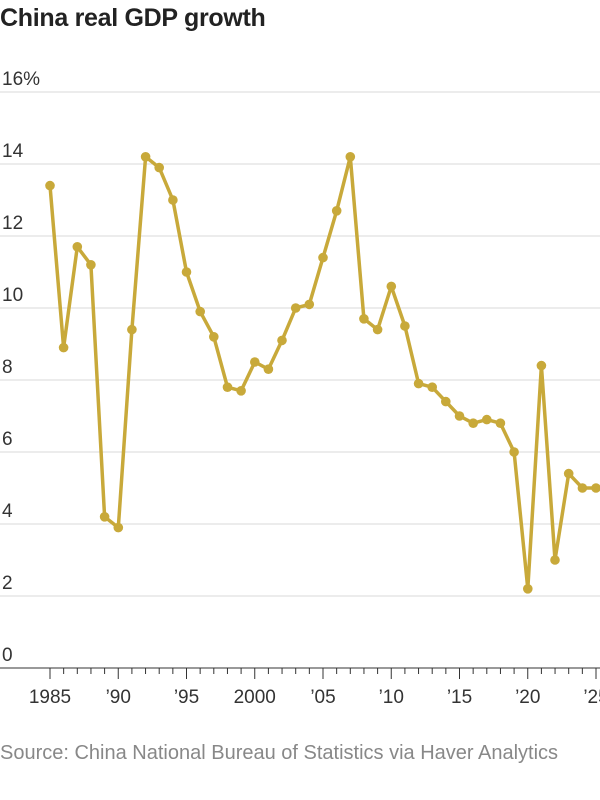 The height and width of the screenshot is (800, 600). Describe the element at coordinates (118, 697) in the screenshot. I see `x-tick-label: ’90` at that location.